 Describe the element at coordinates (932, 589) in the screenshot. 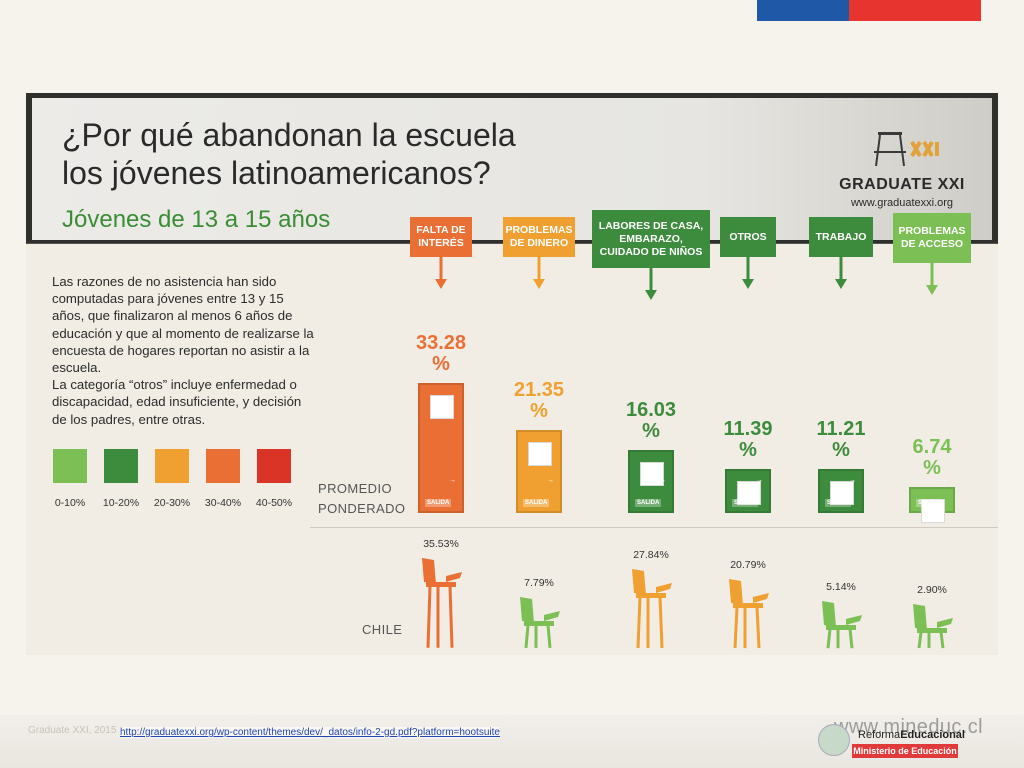

I see `chile-value-label: 2.90%` at that location.